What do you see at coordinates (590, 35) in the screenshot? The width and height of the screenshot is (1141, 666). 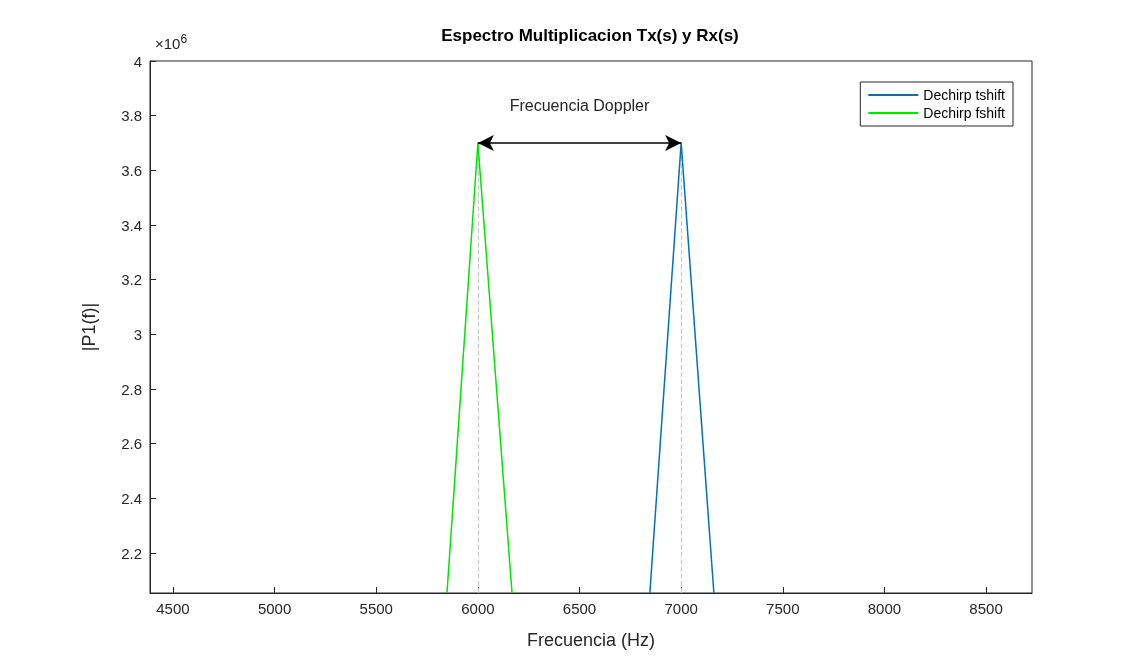 I see `chart-title: Espectro Multiplicacion Tx(s) y Rx(s)` at bounding box center [590, 35].